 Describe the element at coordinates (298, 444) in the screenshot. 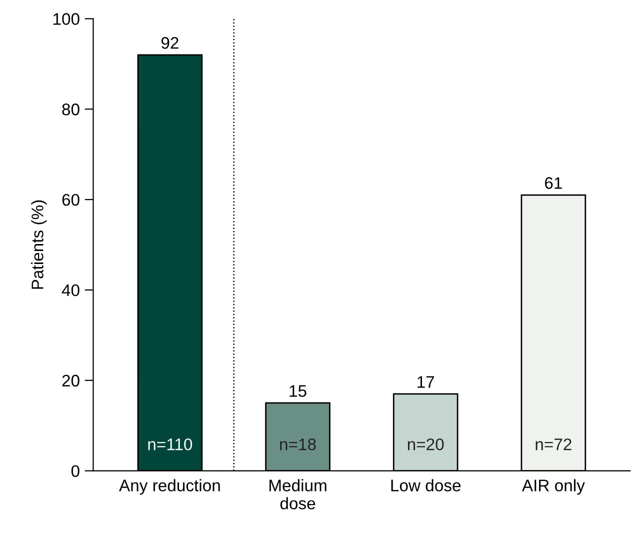

I see `annotation: n=18` at that location.